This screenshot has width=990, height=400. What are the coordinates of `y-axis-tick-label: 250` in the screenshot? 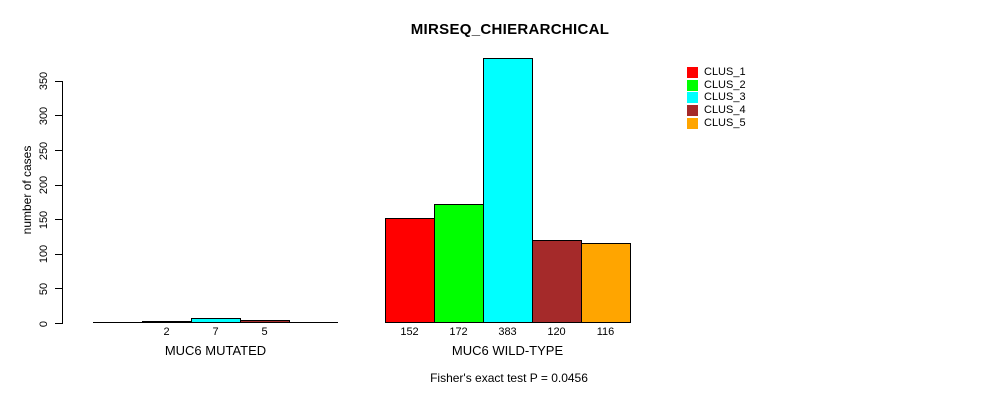 It's located at (44, 150).